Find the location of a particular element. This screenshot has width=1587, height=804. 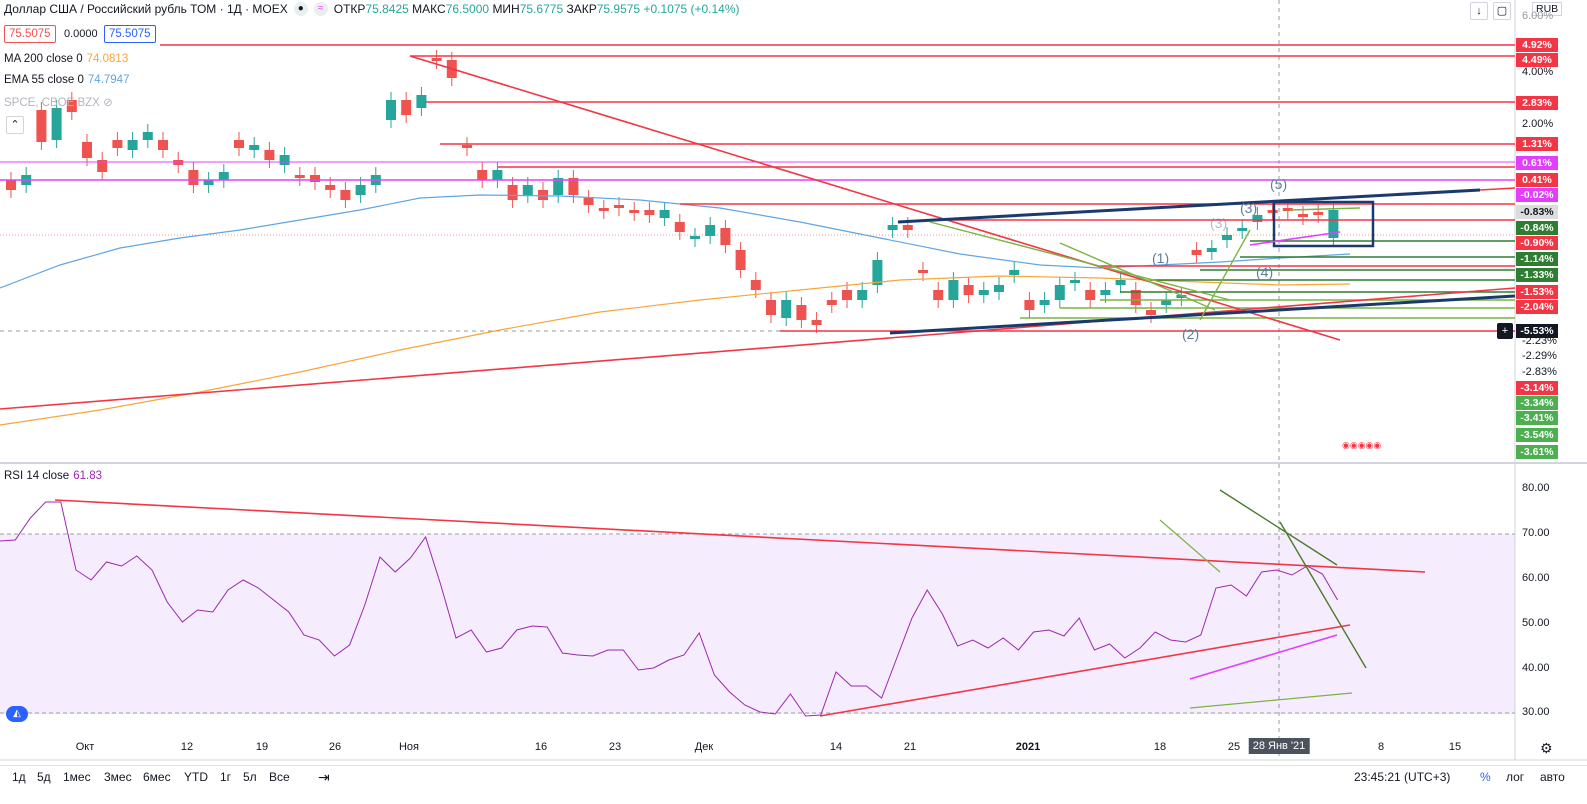

rsi-legend: RSI 14 close 61.83 is located at coordinates (53, 476).